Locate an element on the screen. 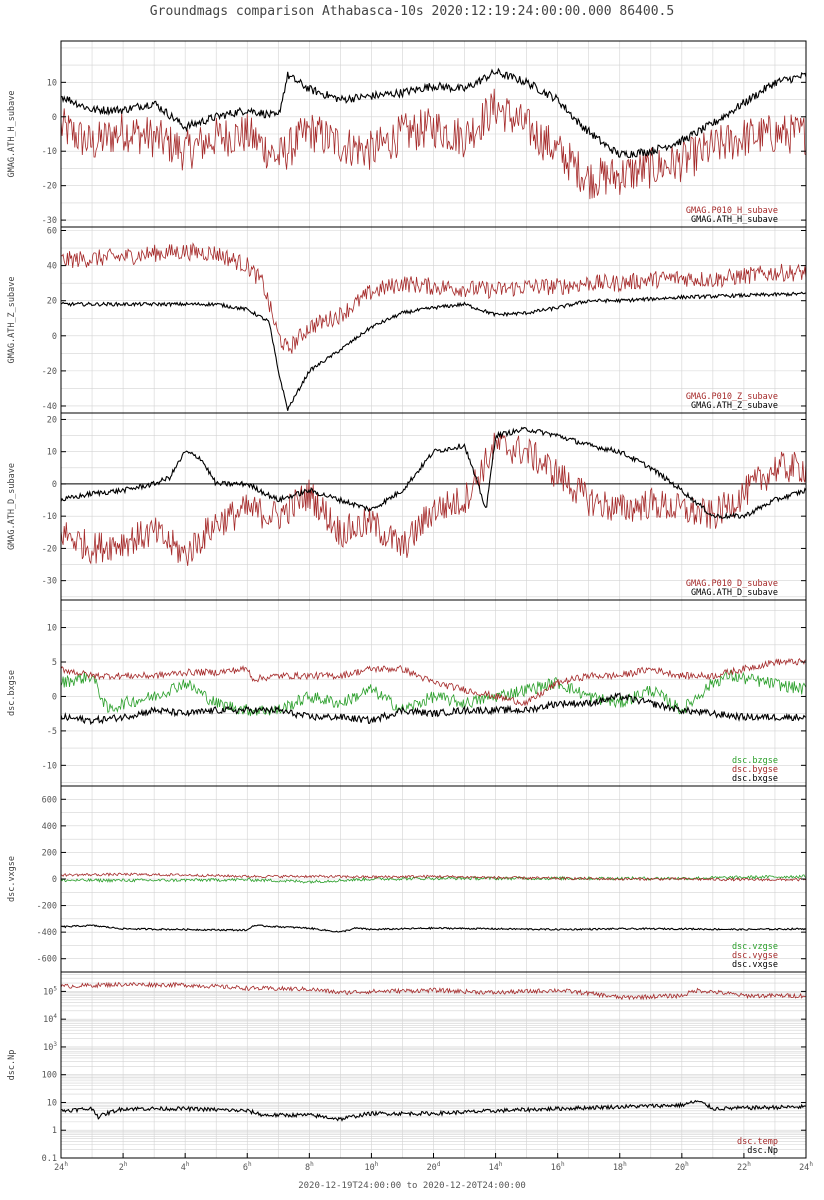 The width and height of the screenshot is (824, 1200). y-tick-label: -200 is located at coordinates (47, 907).